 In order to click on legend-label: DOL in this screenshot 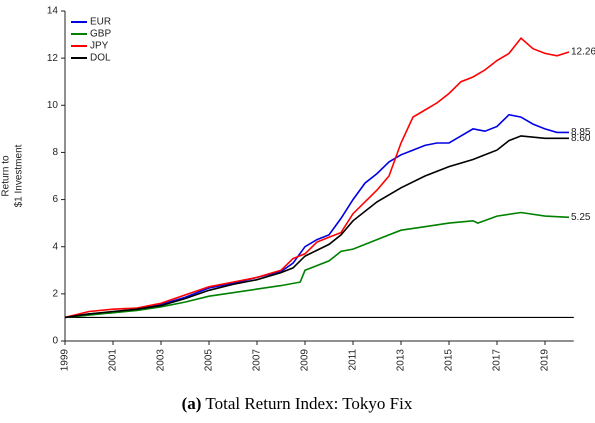, I will do `click(100, 58)`.